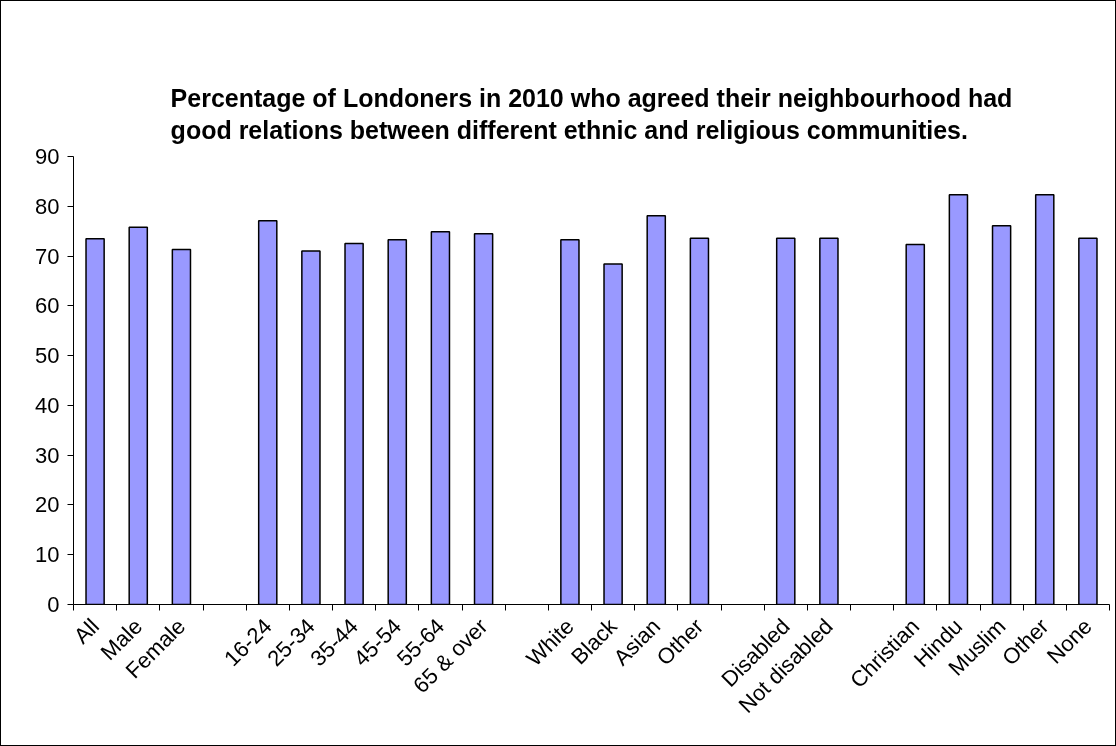 Image resolution: width=1116 pixels, height=746 pixels. I want to click on y-tick-label: 80, so click(47, 206).